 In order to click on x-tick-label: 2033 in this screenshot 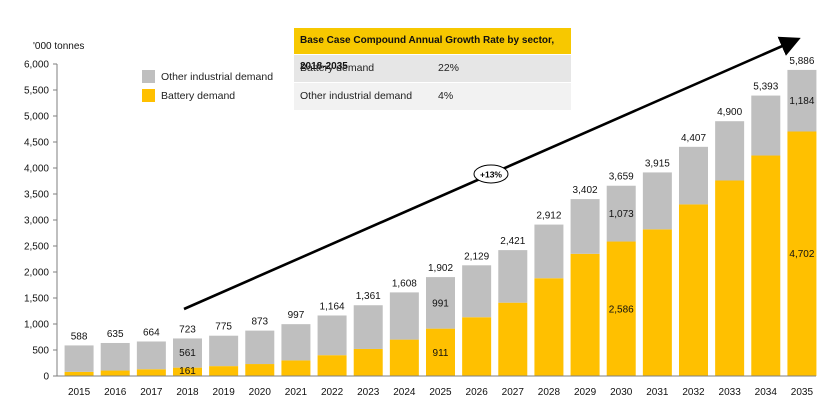, I will do `click(730, 392)`.